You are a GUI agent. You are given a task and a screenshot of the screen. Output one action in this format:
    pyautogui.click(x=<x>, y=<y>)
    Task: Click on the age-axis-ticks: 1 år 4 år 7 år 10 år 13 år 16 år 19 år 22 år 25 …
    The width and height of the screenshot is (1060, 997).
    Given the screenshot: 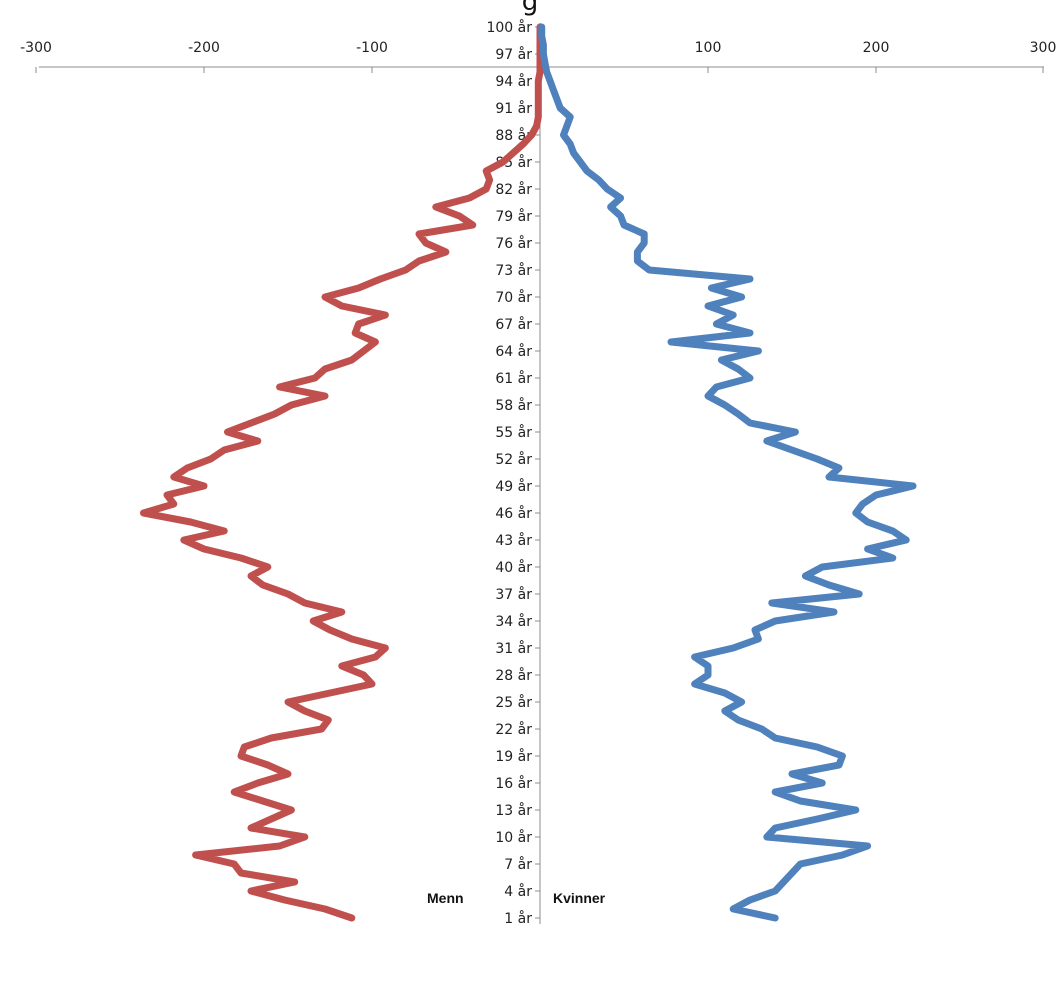 What is the action you would take?
    pyautogui.click(x=513, y=473)
    